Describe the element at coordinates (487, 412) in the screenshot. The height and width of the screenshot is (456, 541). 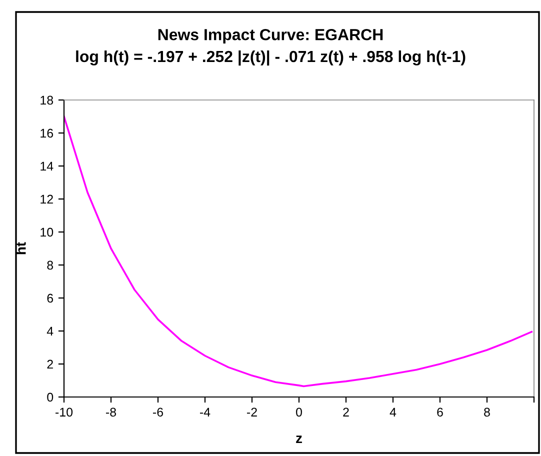
I see `x-tick-label: 8` at that location.